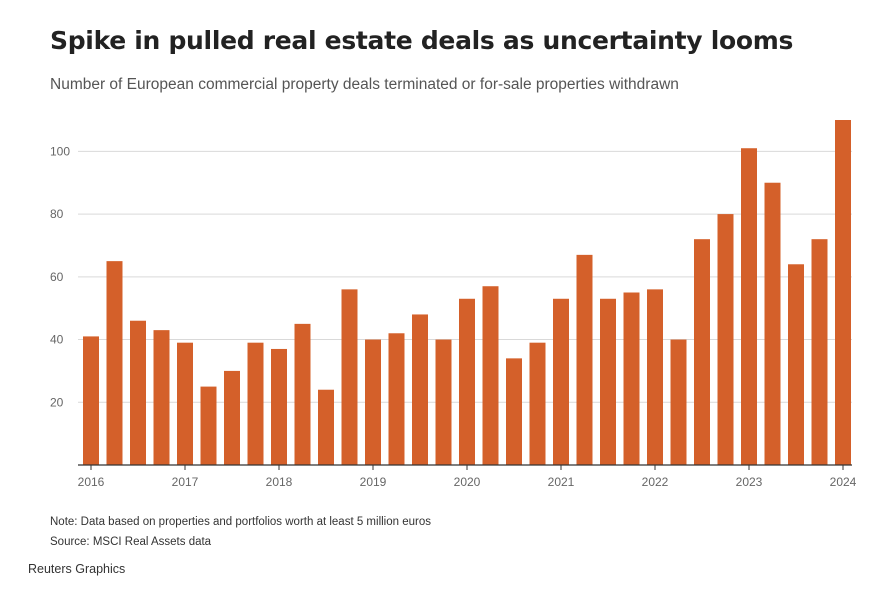 This screenshot has width=874, height=590. I want to click on y-tick-label: 20, so click(57, 402).